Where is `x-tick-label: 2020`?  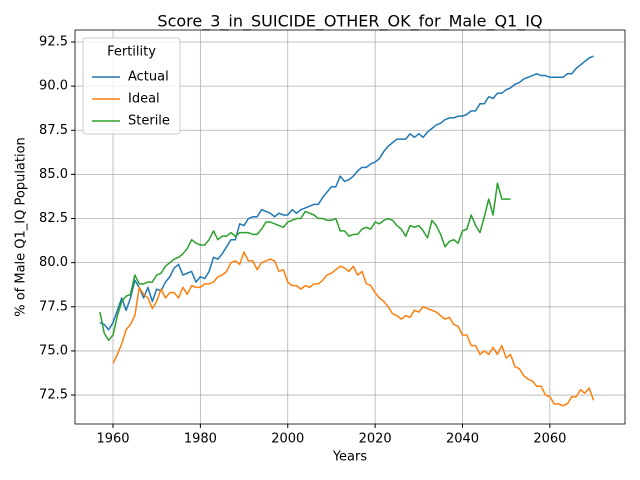
x-tick-label: 2020 is located at coordinates (375, 439).